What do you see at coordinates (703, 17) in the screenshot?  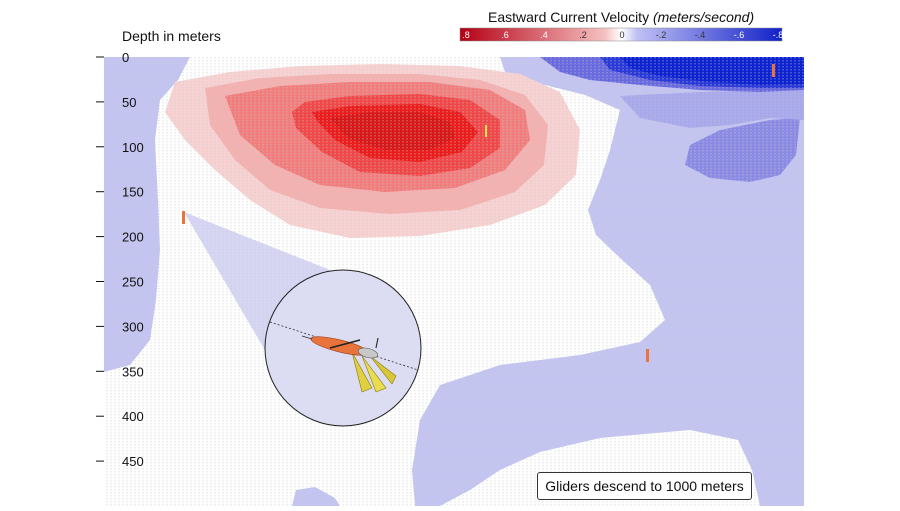 I see `colorbar-title-units: (meters/second)` at bounding box center [703, 17].